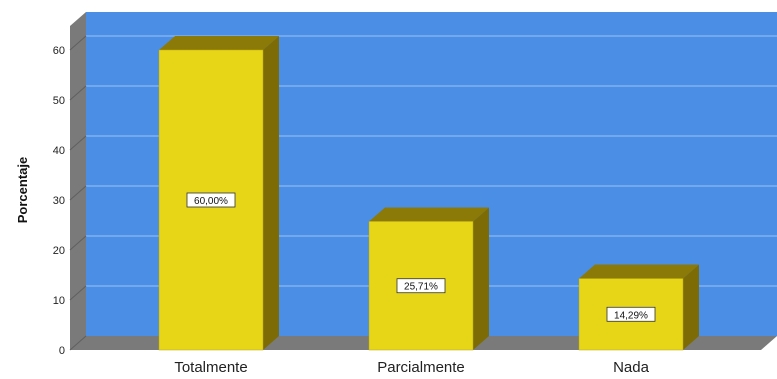 The height and width of the screenshot is (379, 777). I want to click on data-label: 25,71%, so click(421, 287).